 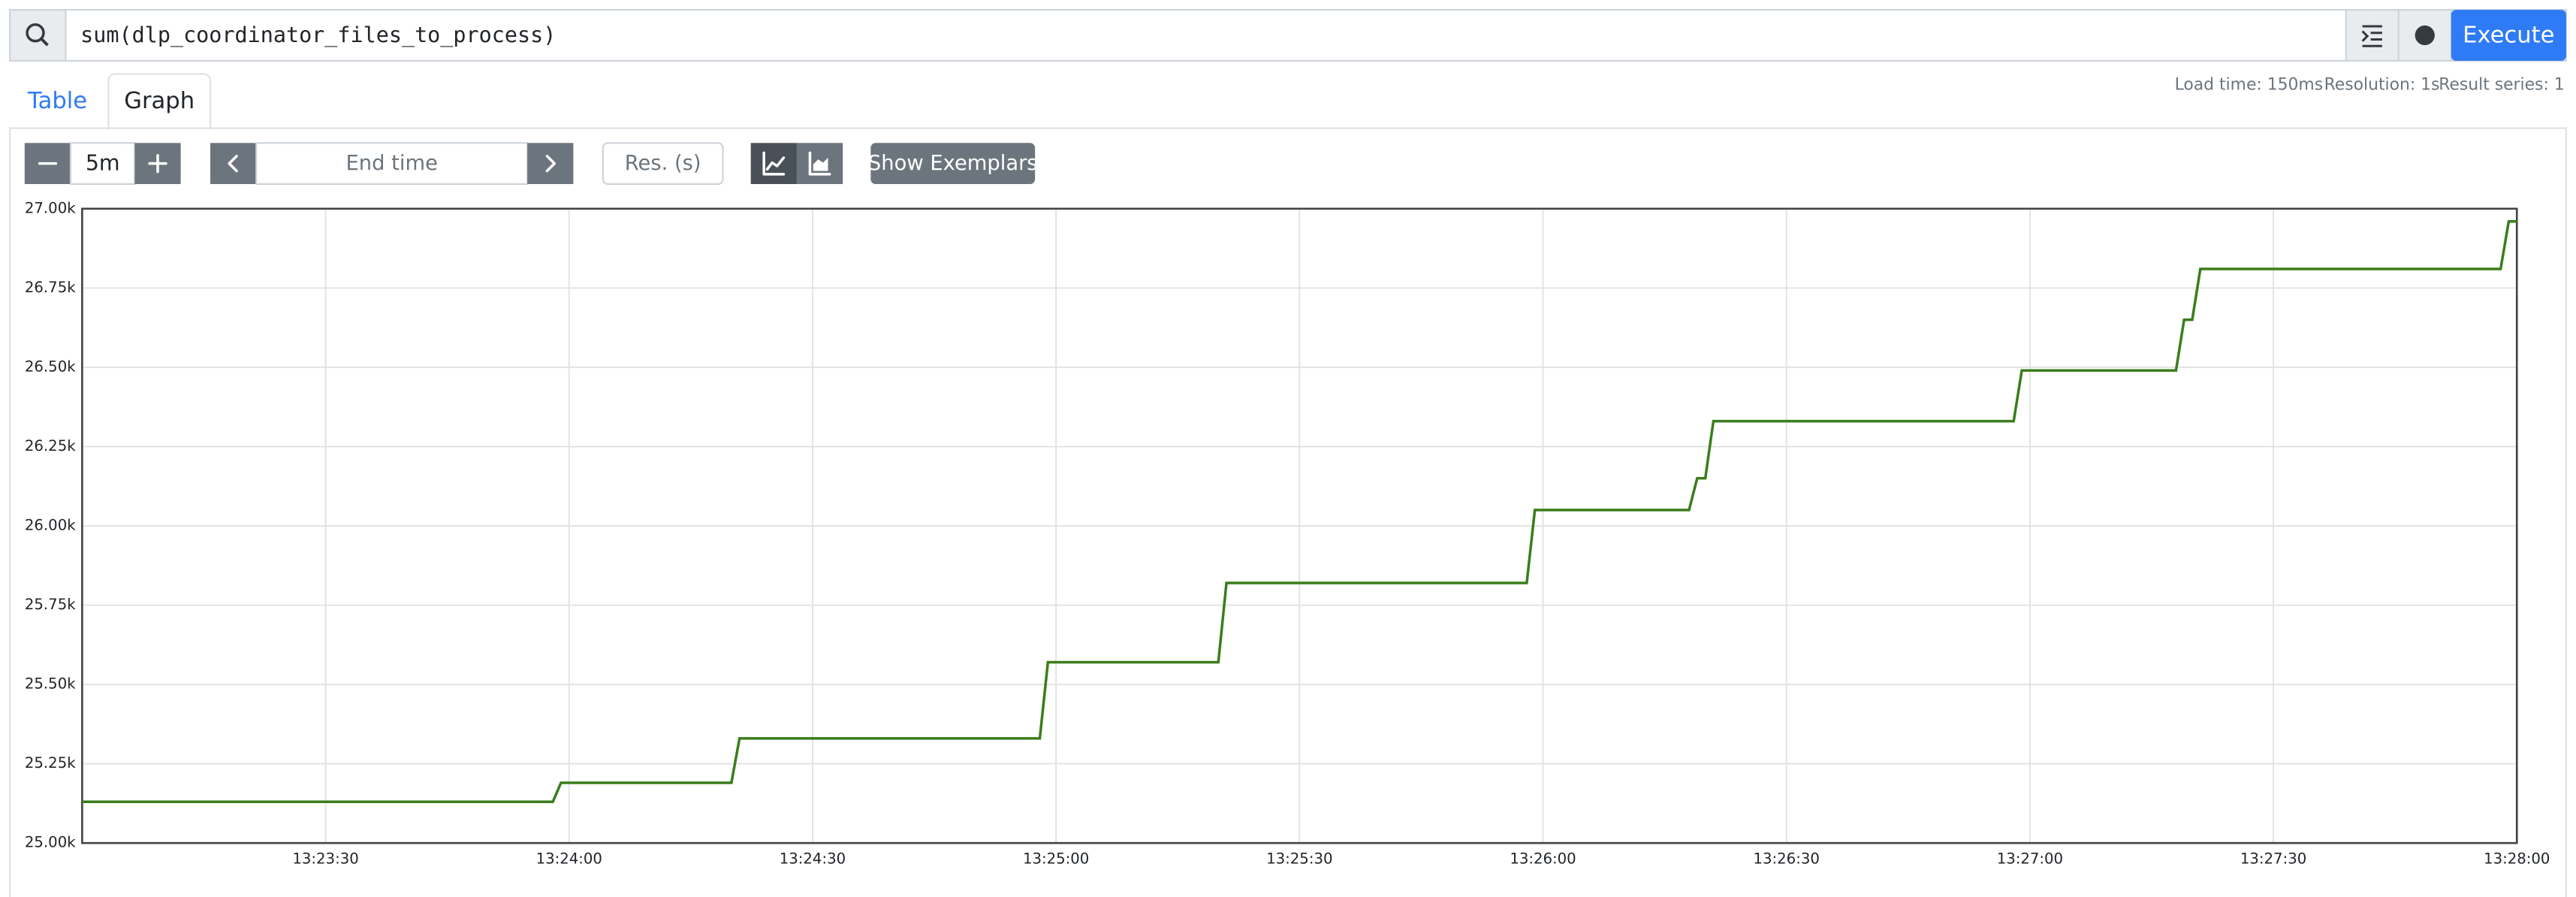 What do you see at coordinates (2273, 859) in the screenshot?
I see `x-tick-label: 13:27:30` at bounding box center [2273, 859].